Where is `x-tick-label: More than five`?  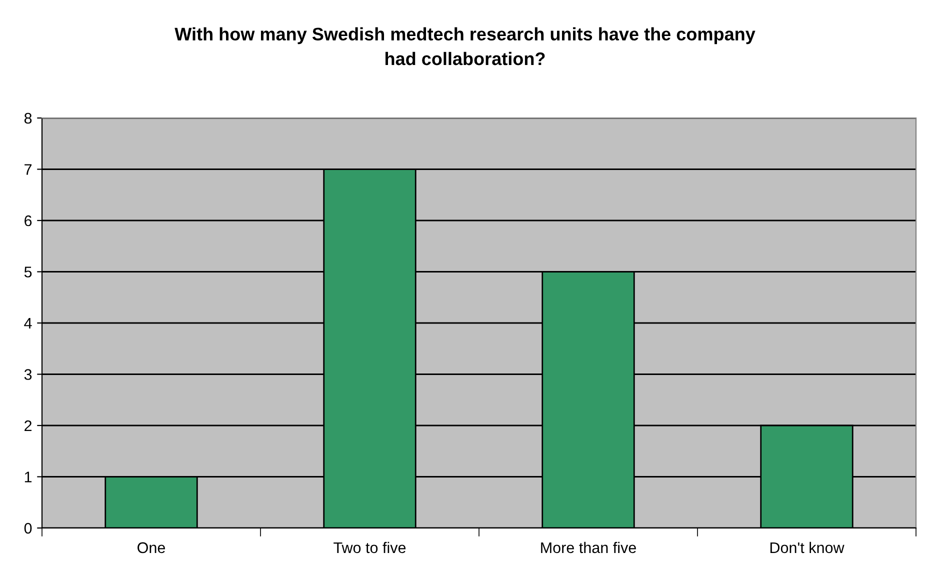 x-tick-label: More than five is located at coordinates (588, 548).